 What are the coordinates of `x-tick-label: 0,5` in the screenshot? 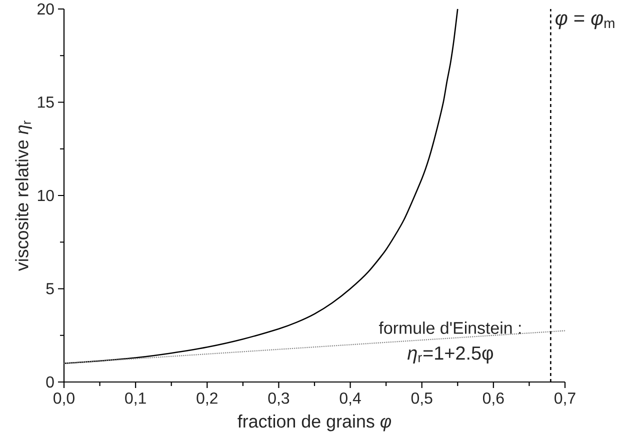 It's located at (421, 399).